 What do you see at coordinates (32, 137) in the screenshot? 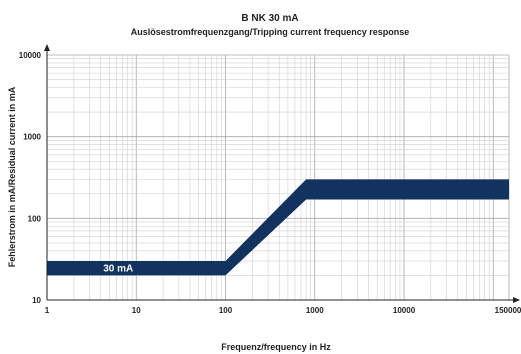
I see `y-tick-label: 1000` at bounding box center [32, 137].